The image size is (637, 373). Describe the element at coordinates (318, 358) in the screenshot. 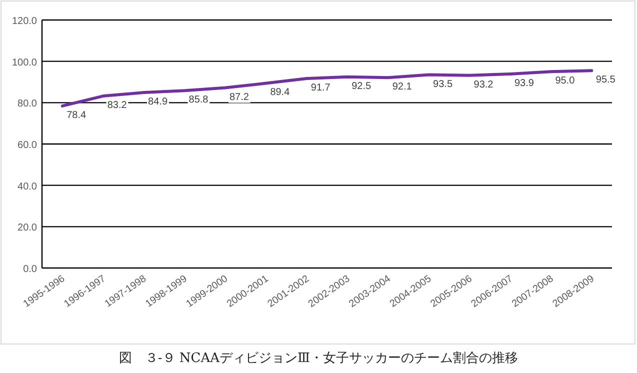

I see `caption: 図 ３-９ NCAAディビジョンⅢ・女子サッカーのチーム割合の推移` at that location.